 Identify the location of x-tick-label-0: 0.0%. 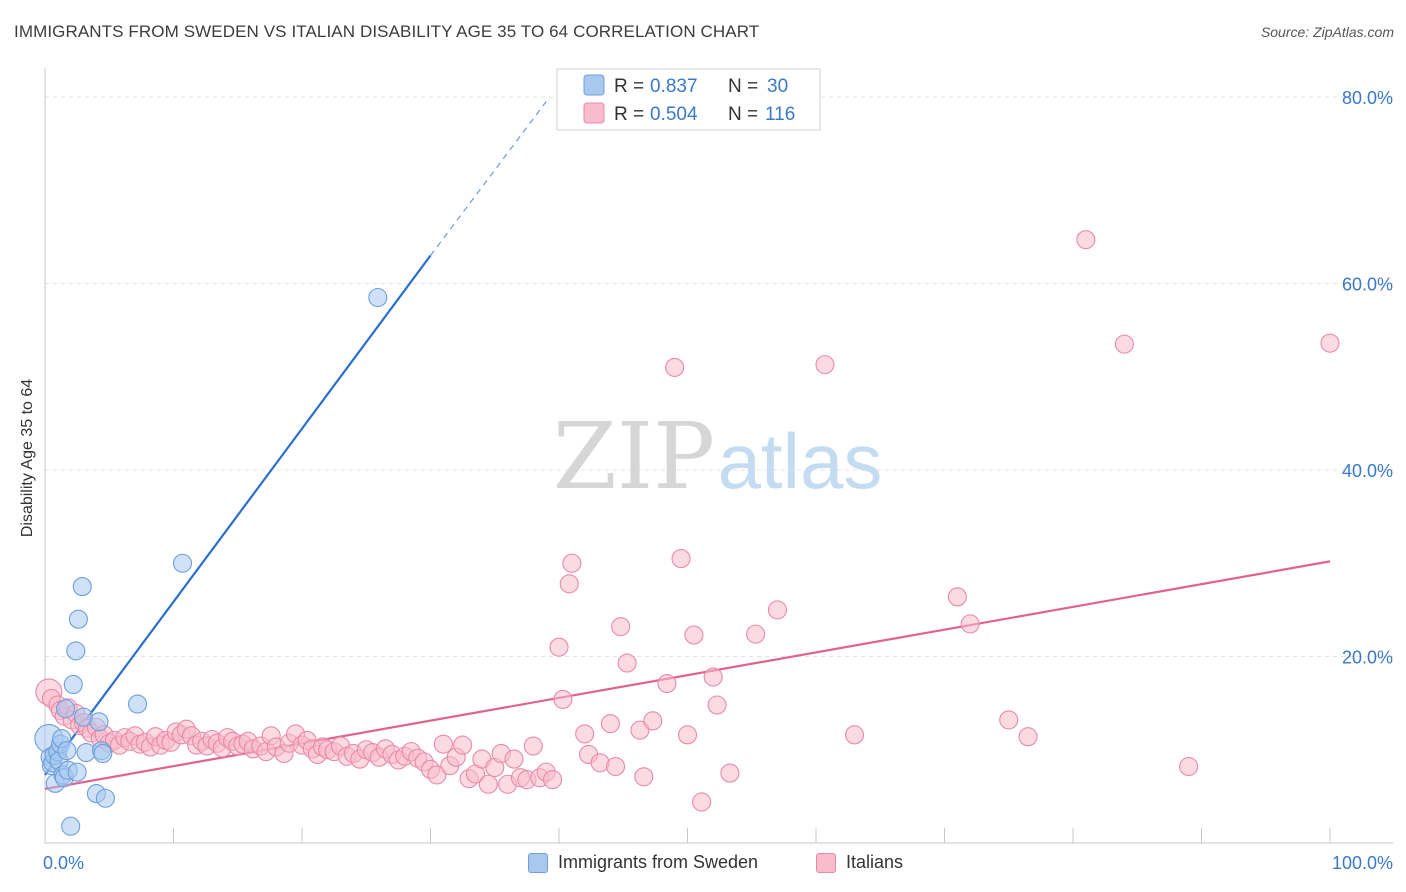
(63, 863).